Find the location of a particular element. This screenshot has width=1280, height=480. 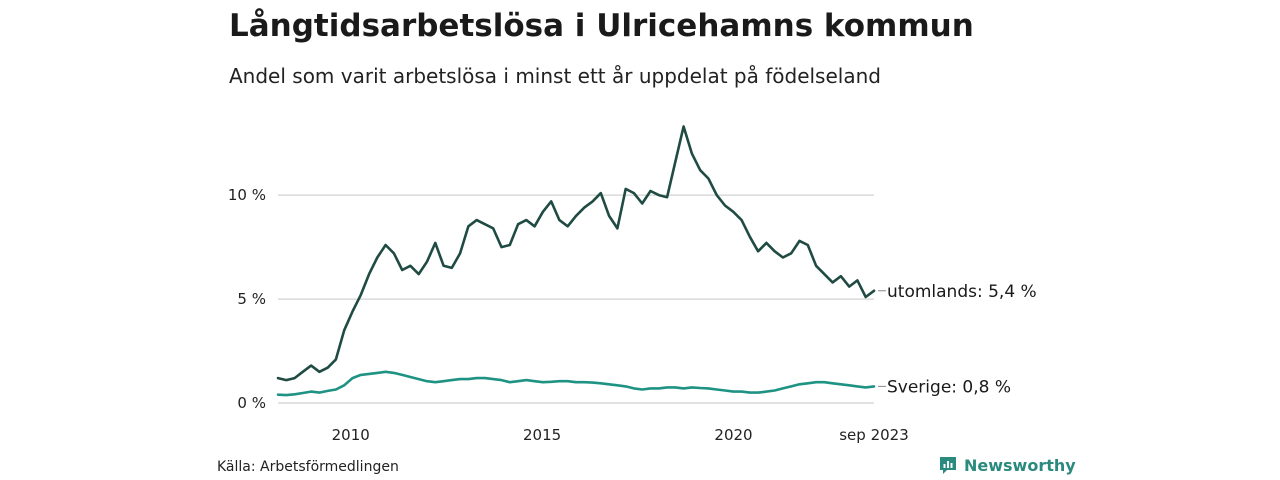

y-tick-label: 0 % is located at coordinates (251, 403).